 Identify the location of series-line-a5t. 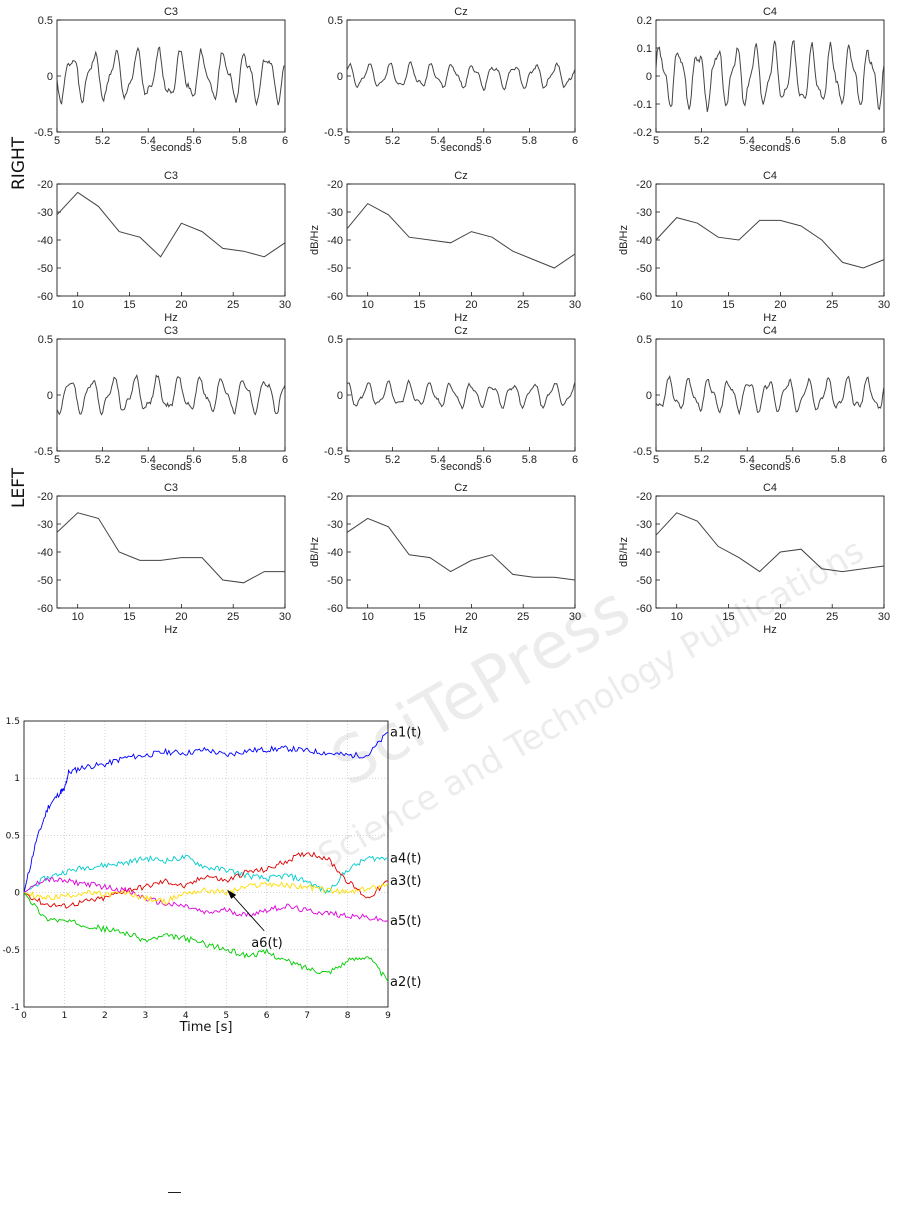
(206, 899).